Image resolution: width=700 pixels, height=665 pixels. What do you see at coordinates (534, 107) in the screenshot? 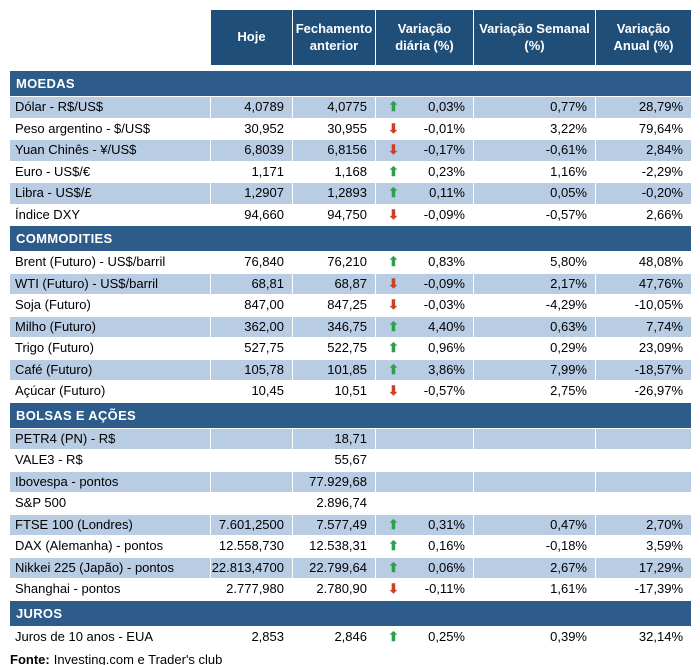
I see `cell-variacao-semanal: 0,77%` at bounding box center [534, 107].